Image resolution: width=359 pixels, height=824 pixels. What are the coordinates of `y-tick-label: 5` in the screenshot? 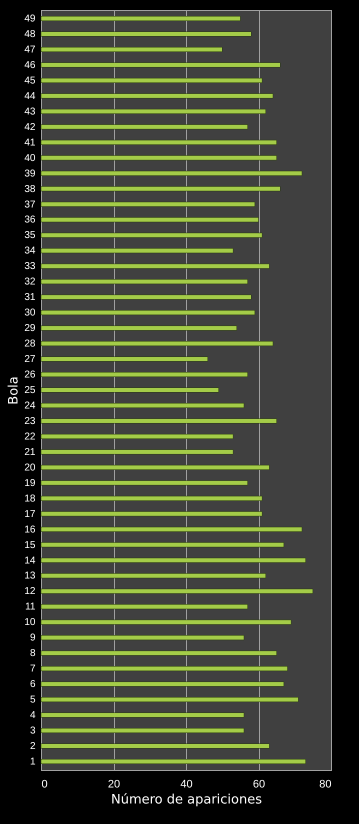 It's located at (33, 700).